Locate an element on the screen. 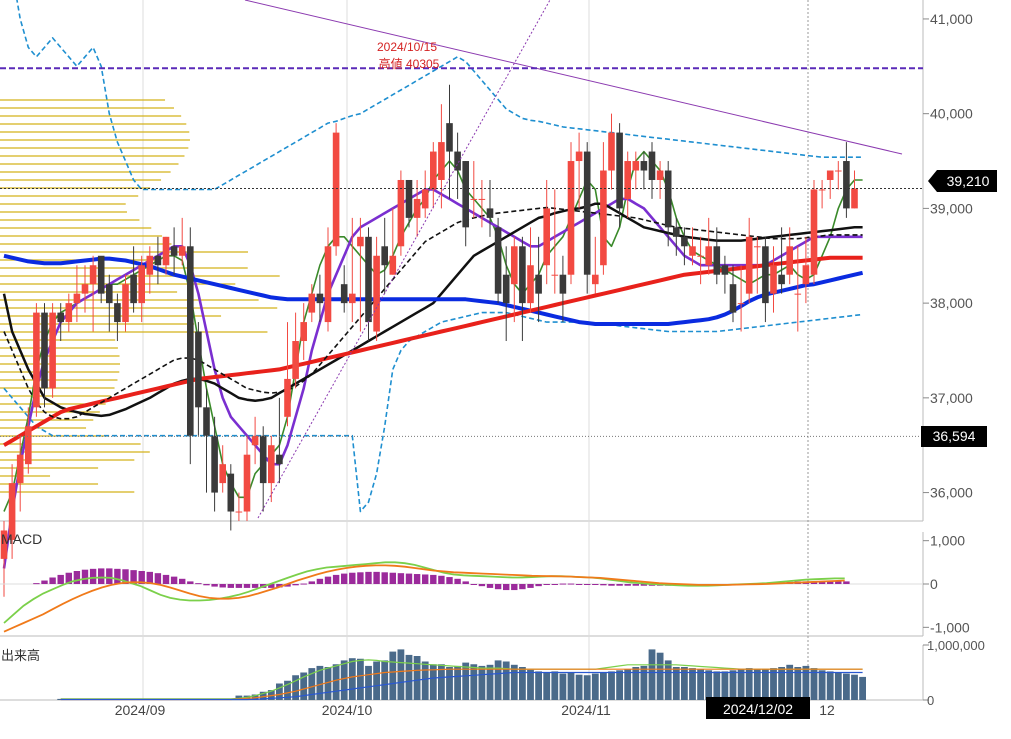 The image size is (1011, 739). volume-title: 出来高 is located at coordinates (20, 655).